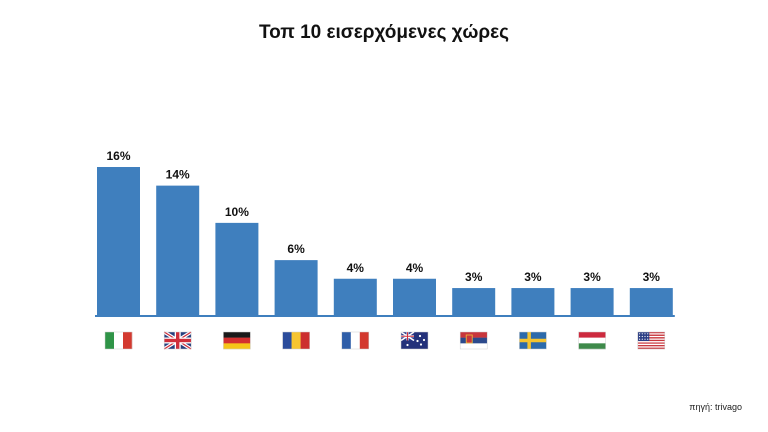 The image size is (768, 432). Describe the element at coordinates (118, 241) in the screenshot. I see `bar-italy` at that location.